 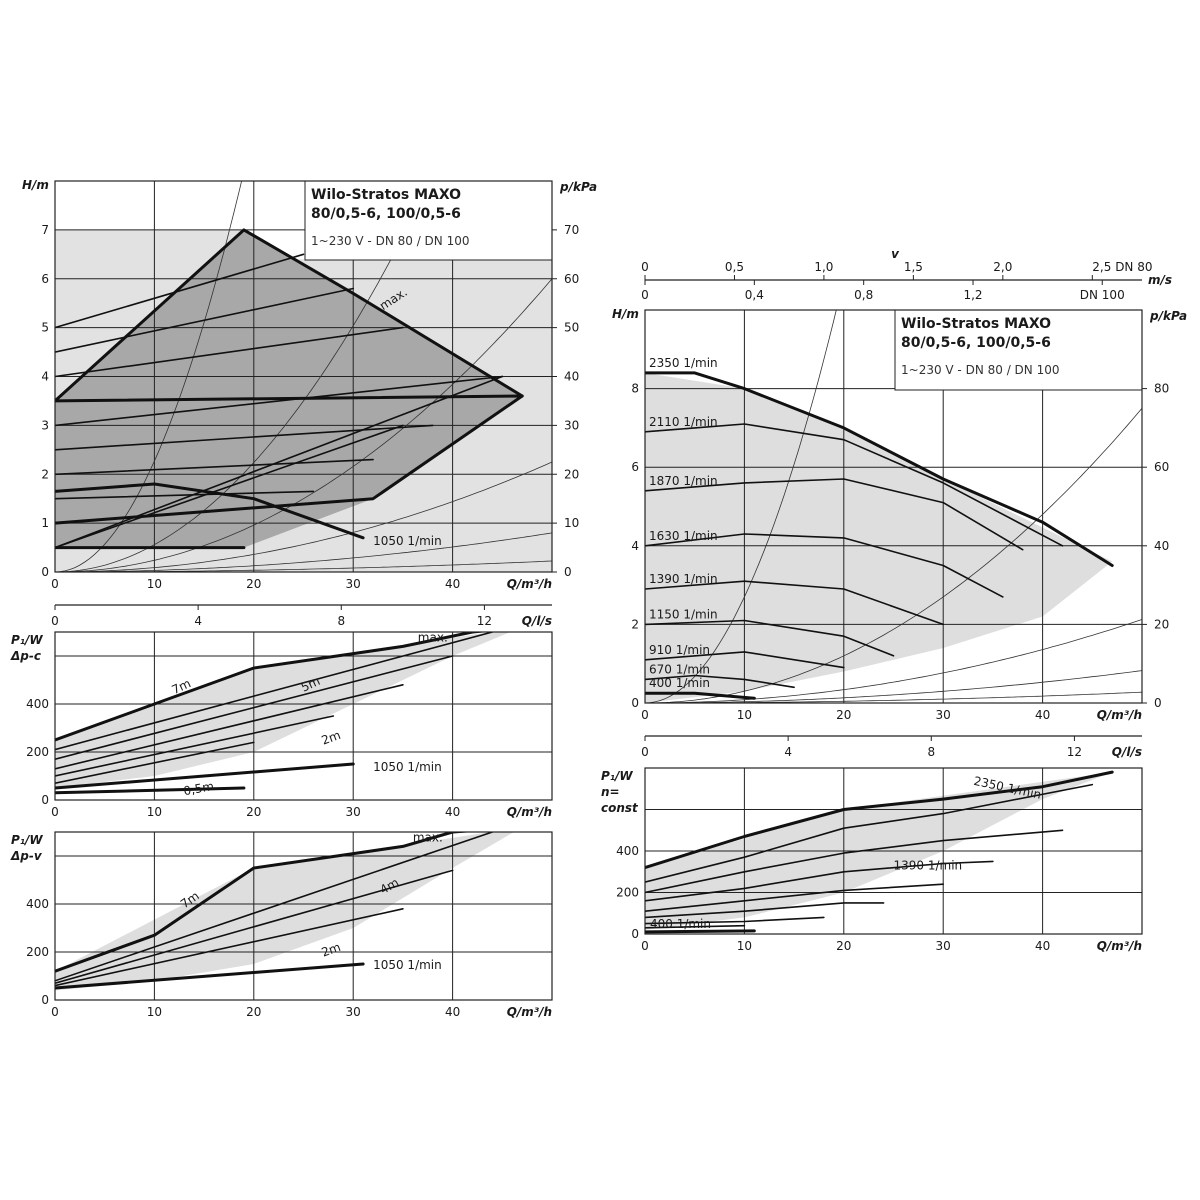 I want to click on y-tick-label: 8, so click(x=635, y=389).